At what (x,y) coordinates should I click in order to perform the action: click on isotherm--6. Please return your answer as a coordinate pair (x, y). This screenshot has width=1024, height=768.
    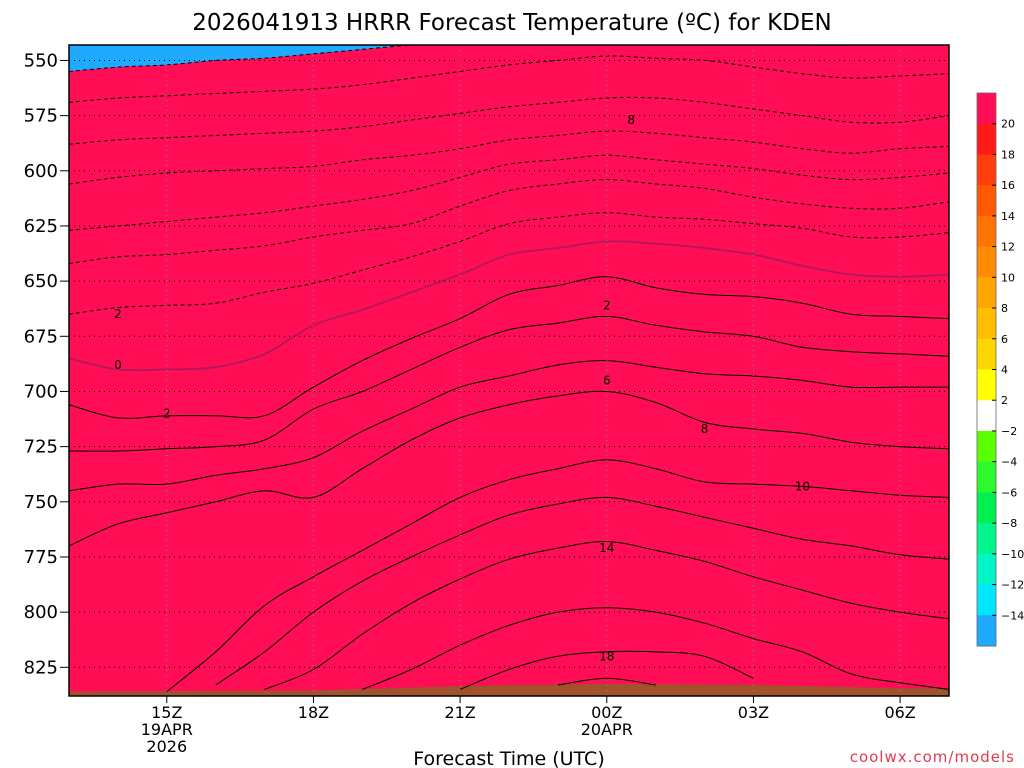
    Looking at the image, I should click on (509, 192).